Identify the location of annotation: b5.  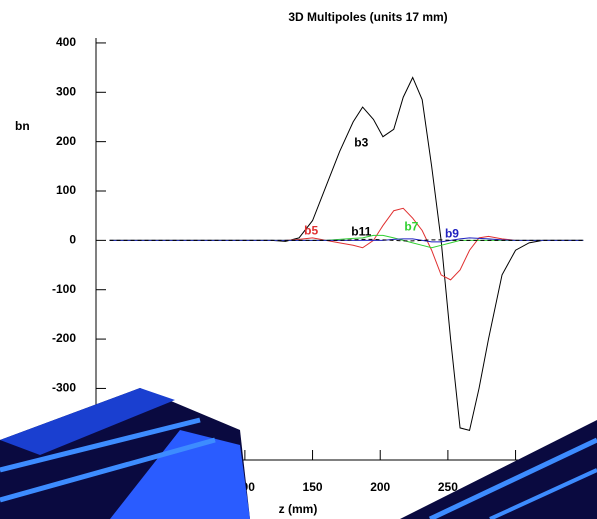
(311, 231).